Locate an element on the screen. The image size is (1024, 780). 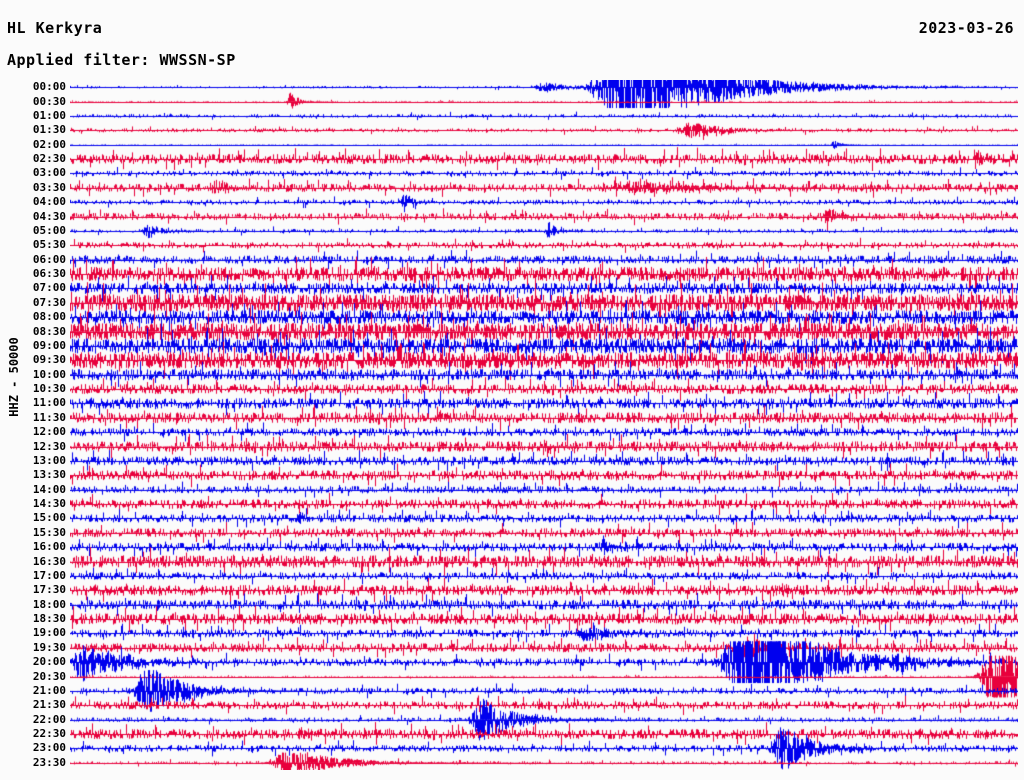
time-tick-label: 00:30 is located at coordinates (49, 101).